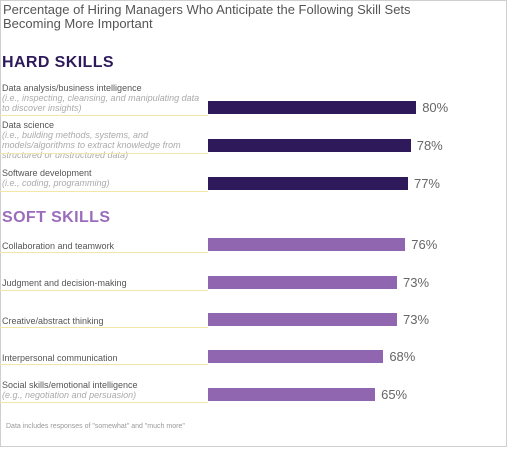  What do you see at coordinates (56, 217) in the screenshot?
I see `section-heading-soft-skills: SOFT SKILLS` at bounding box center [56, 217].